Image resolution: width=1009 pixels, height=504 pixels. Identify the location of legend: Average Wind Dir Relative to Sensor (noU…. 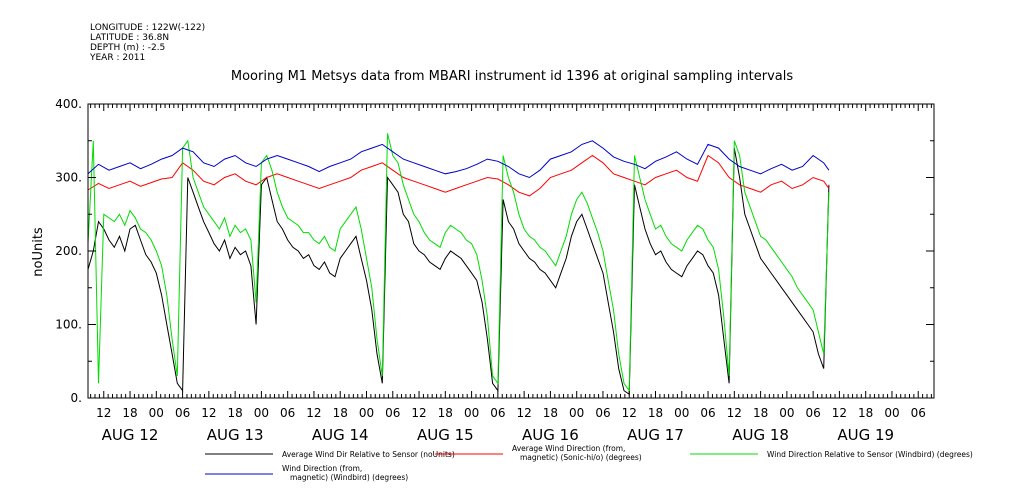
(589, 463).